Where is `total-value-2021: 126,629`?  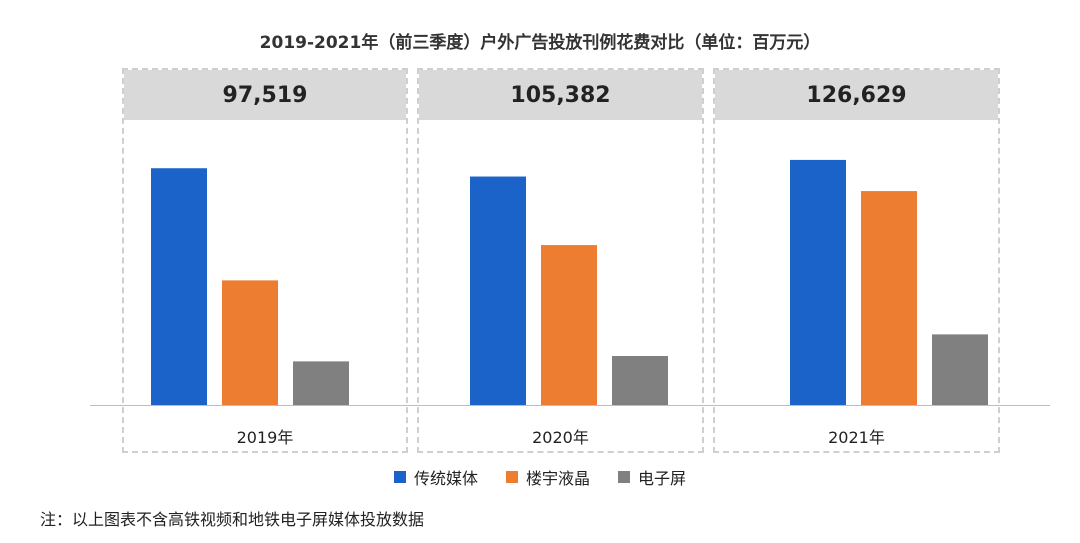 total-value-2021: 126,629 is located at coordinates (856, 95).